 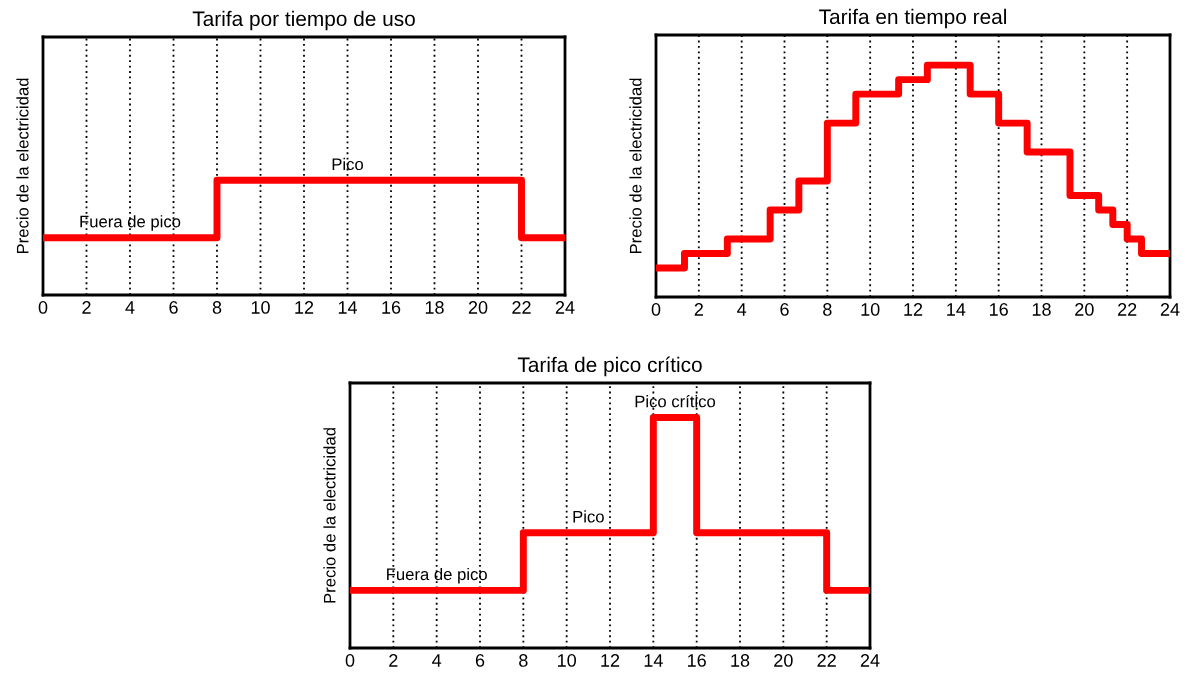 What do you see at coordinates (609, 366) in the screenshot?
I see `chart-title: Tarifa de pico crítico` at bounding box center [609, 366].